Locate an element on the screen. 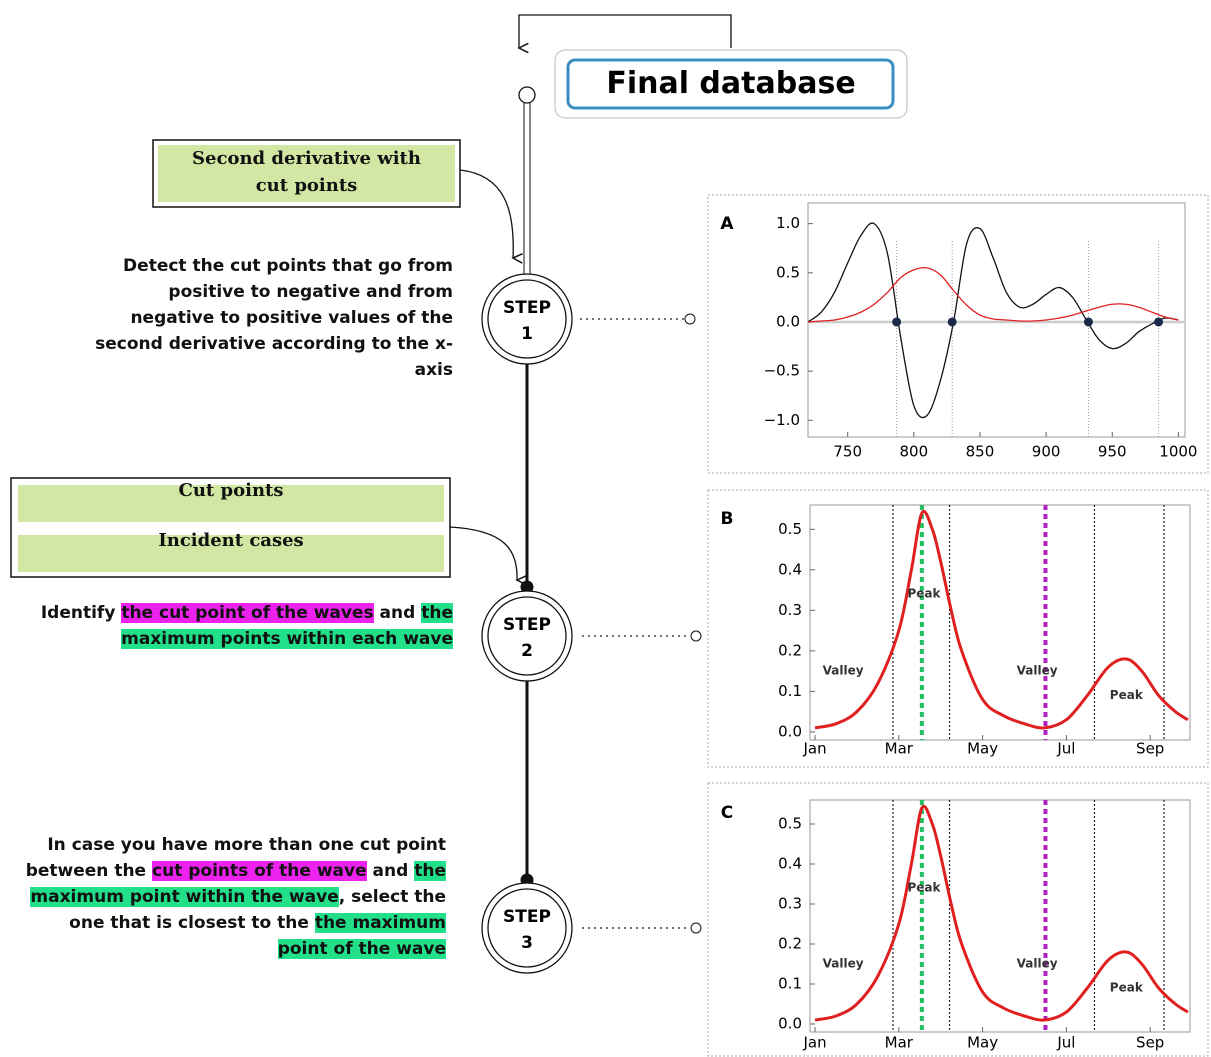 Image resolution: width=1211 pixels, height=1057 pixels. return-arrow is located at coordinates (624, 34).